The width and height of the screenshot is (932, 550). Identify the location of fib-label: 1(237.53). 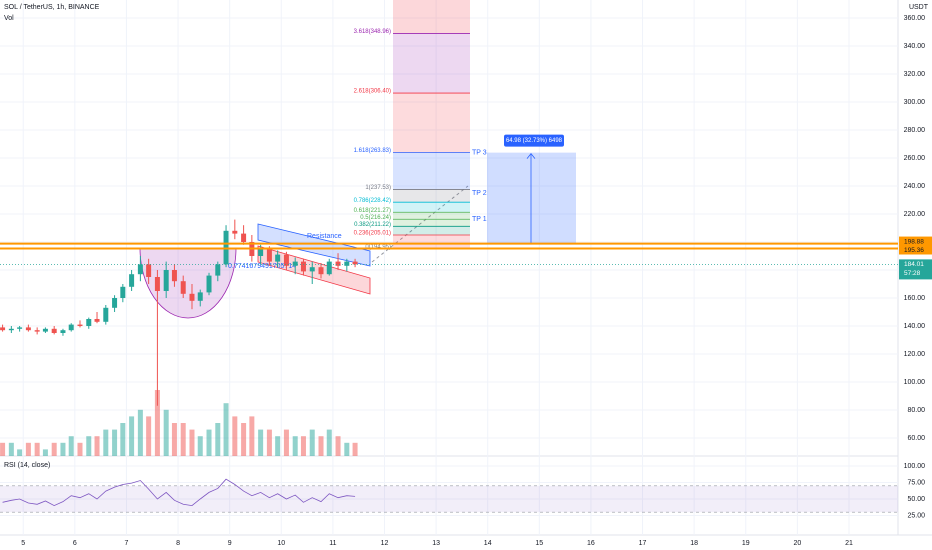
(378, 188).